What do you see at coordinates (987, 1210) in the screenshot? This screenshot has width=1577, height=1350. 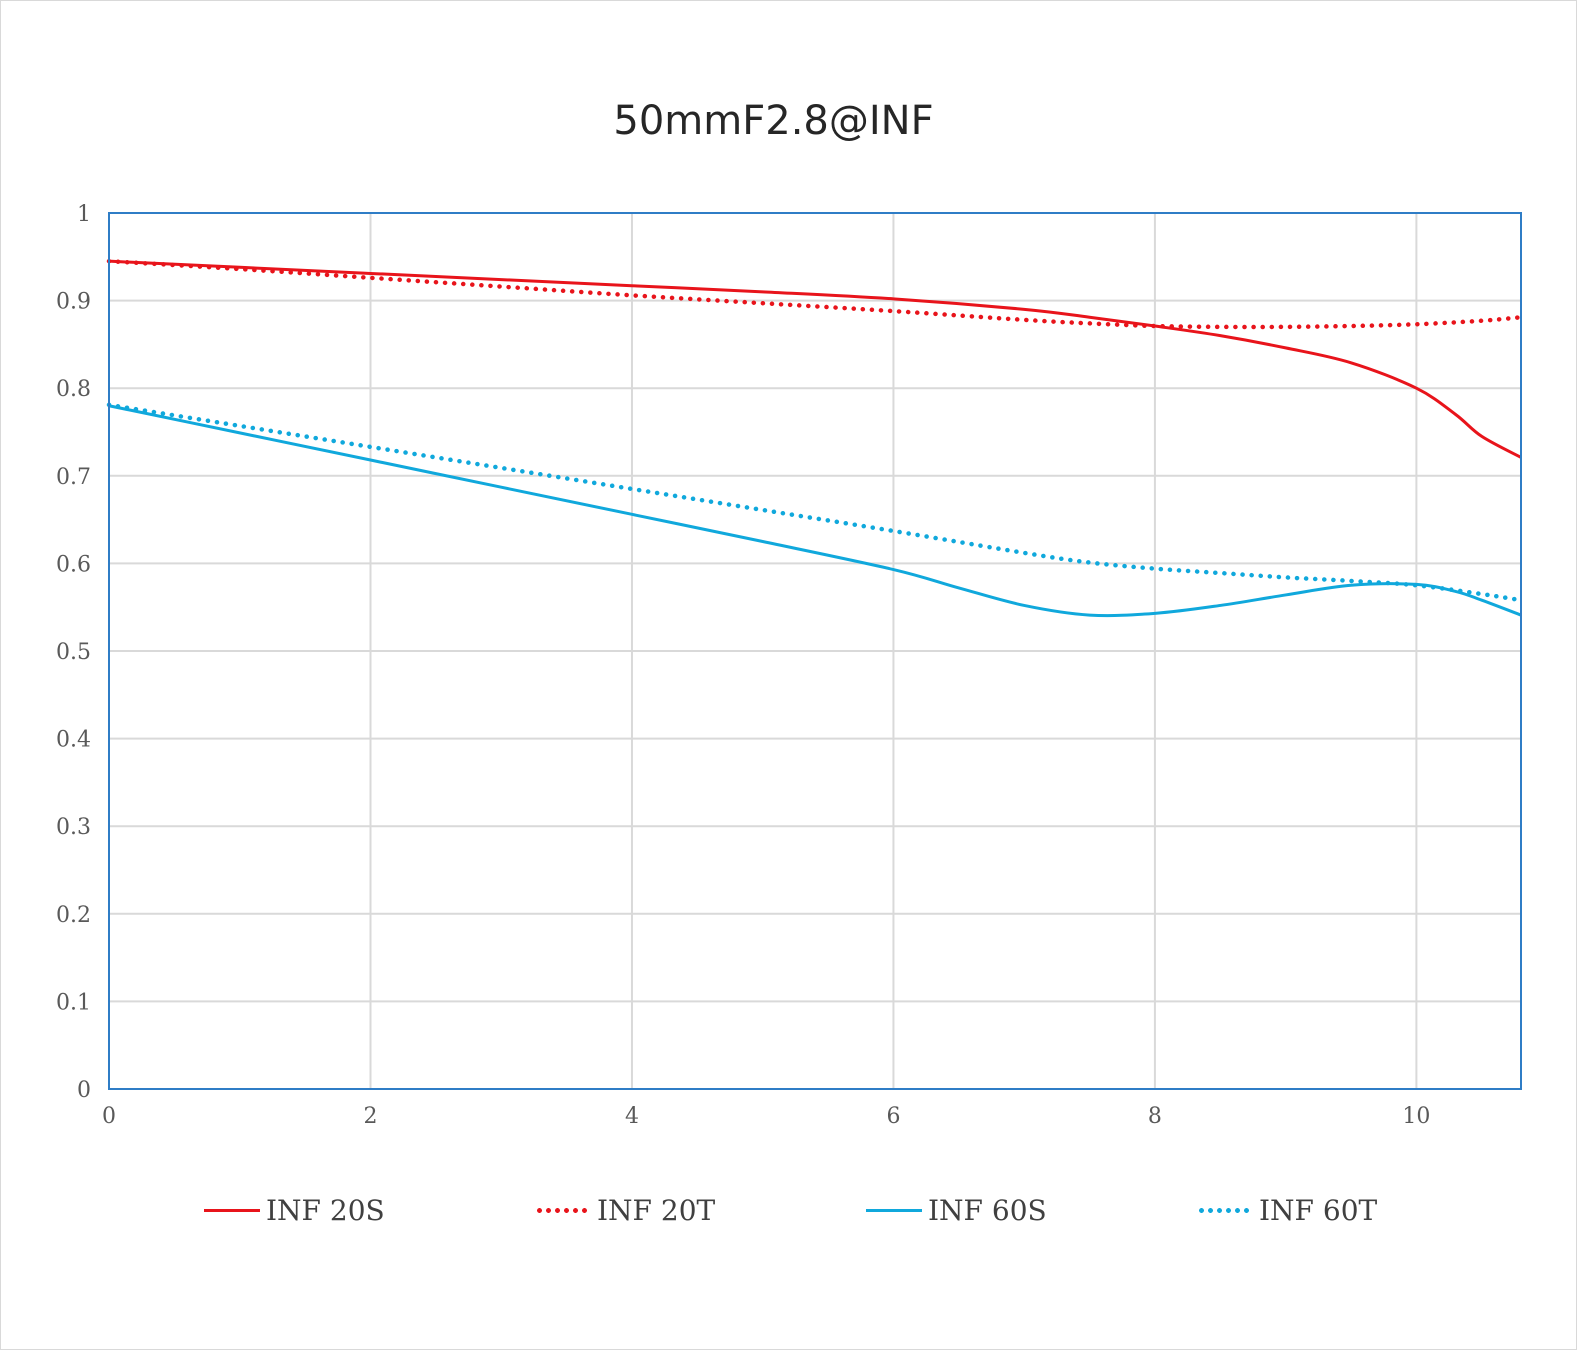 I see `legend-label: INF 60S` at bounding box center [987, 1210].